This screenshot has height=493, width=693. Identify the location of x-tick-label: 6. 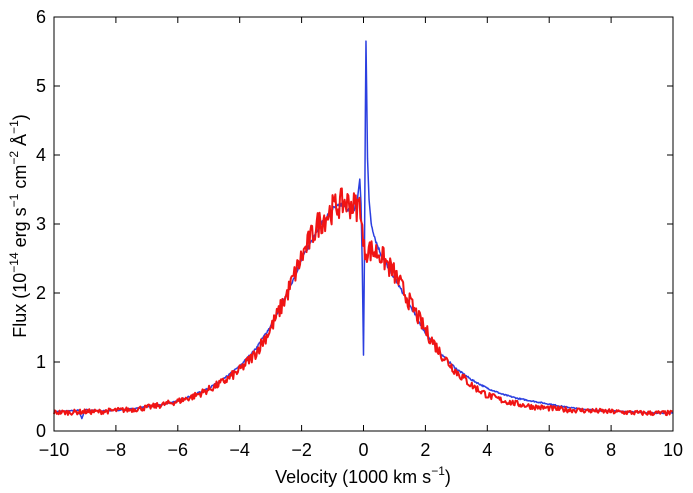
(549, 450).